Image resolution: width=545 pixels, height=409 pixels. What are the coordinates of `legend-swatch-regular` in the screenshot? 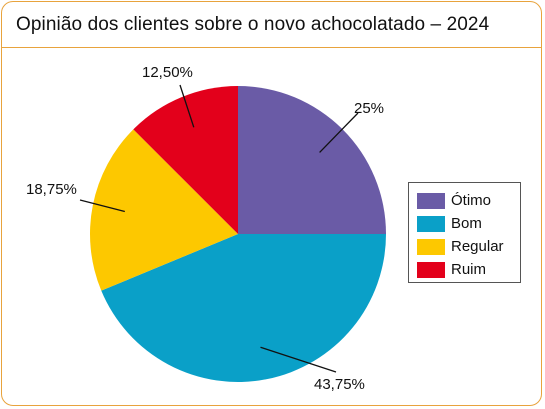 It's located at (431, 246).